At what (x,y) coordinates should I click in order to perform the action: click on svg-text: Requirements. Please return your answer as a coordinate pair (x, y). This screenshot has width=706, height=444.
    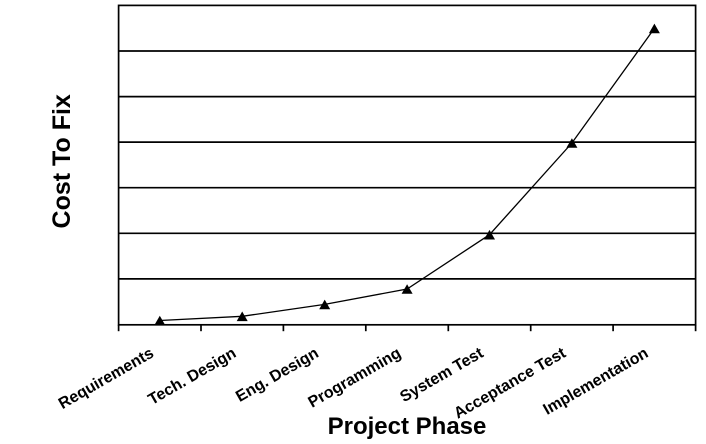
    Looking at the image, I should click on (106, 379).